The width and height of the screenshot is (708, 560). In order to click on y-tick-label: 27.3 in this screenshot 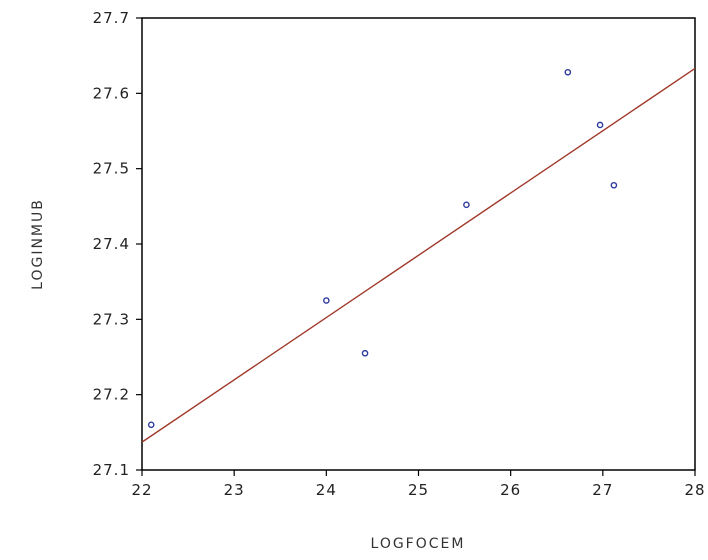, I will do `click(111, 319)`.